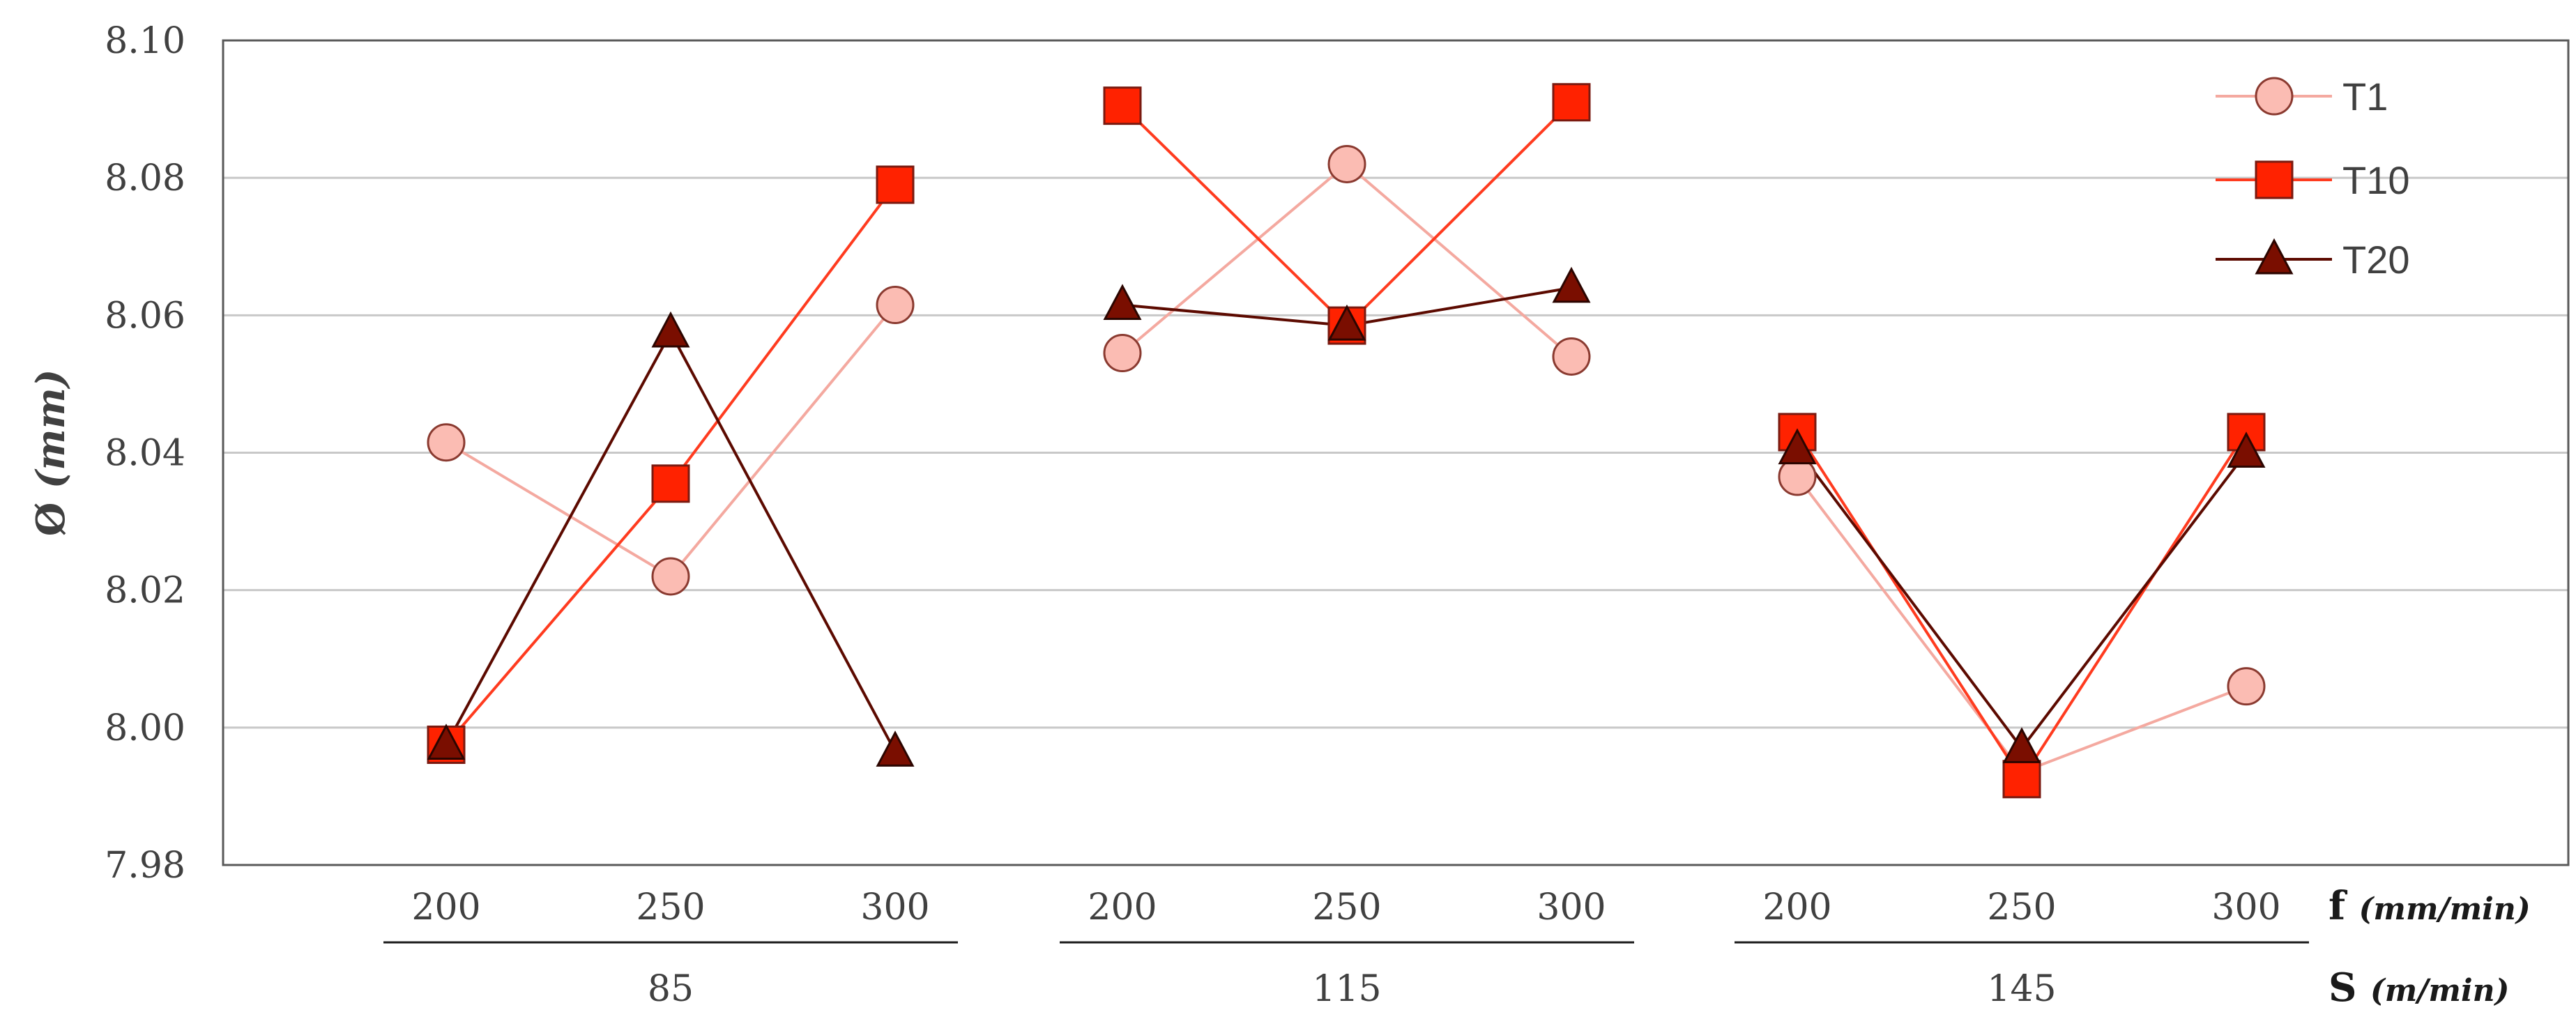  What do you see at coordinates (145, 728) in the screenshot?
I see `y-tick-label: 8.00` at bounding box center [145, 728].